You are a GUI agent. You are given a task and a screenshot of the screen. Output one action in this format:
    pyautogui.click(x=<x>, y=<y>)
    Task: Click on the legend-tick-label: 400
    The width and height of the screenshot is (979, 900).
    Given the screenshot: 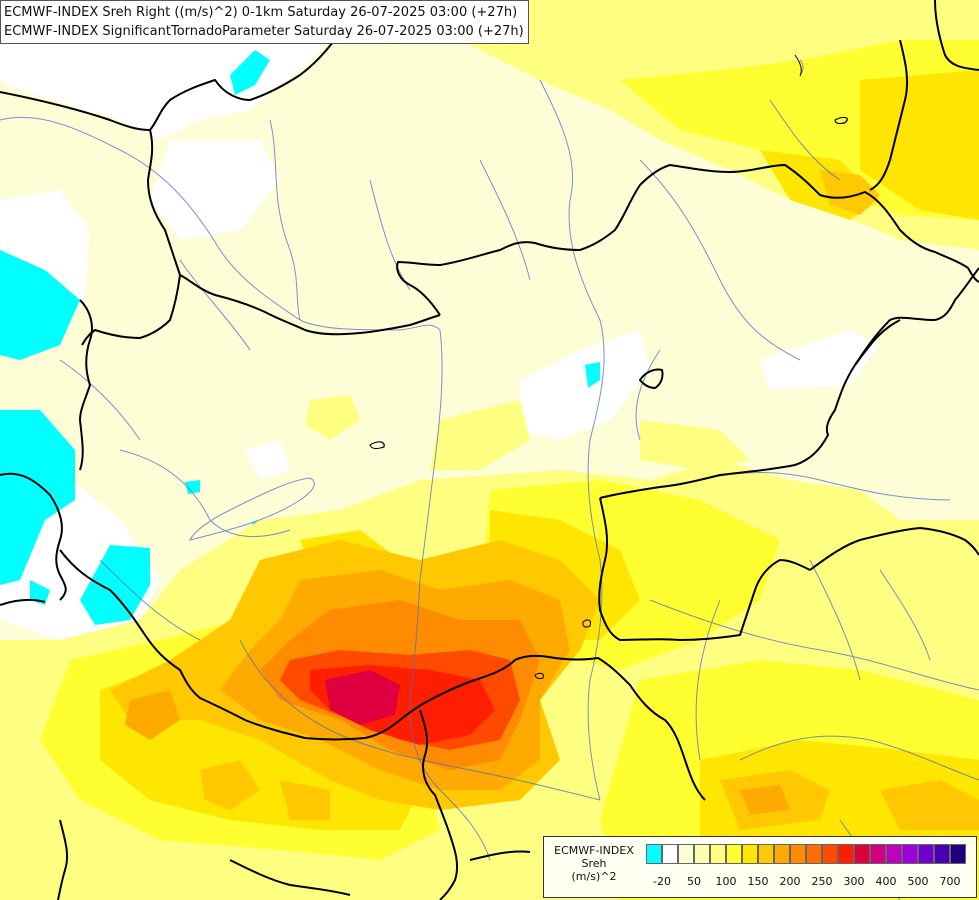 What is the action you would take?
    pyautogui.click(x=886, y=881)
    